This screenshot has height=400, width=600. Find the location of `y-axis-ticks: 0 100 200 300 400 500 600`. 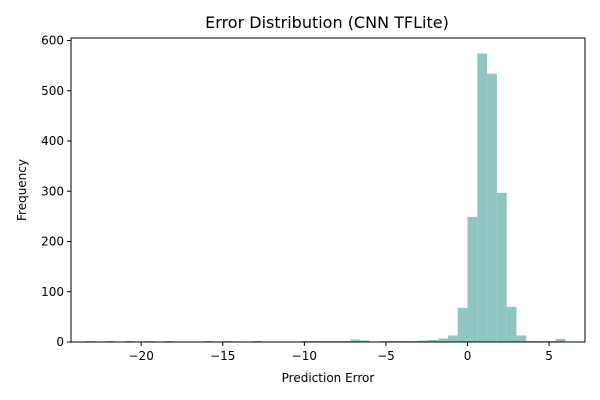

y-axis-ticks: 0 100 200 300 400 500 600 is located at coordinates (56, 191).